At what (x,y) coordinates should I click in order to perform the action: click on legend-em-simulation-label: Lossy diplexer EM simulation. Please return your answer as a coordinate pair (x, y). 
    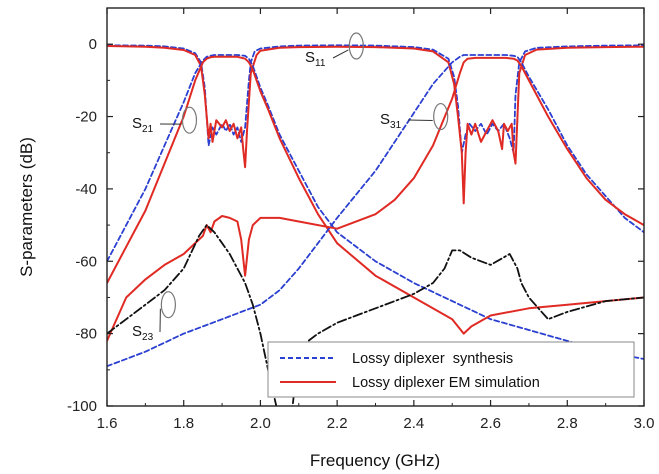
    Looking at the image, I should click on (446, 383).